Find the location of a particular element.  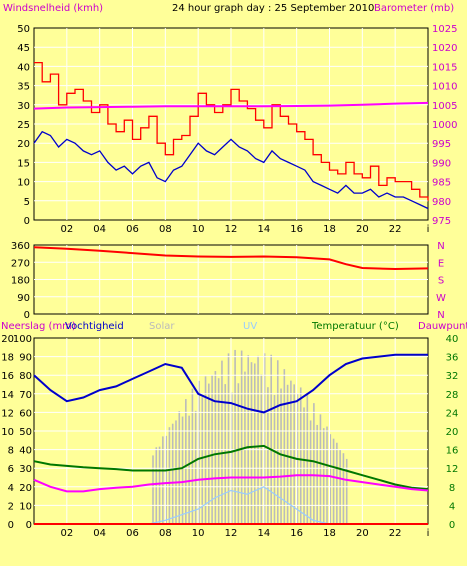

humidity-tick-label: 40 is located at coordinates (25, 451).